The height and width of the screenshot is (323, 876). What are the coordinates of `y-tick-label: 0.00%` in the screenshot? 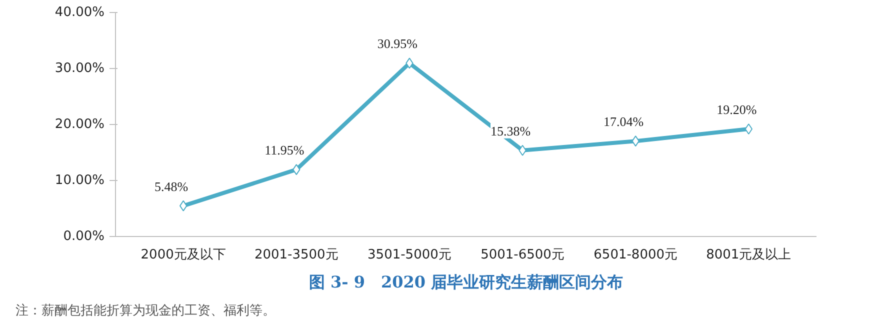 It's located at (84, 236).